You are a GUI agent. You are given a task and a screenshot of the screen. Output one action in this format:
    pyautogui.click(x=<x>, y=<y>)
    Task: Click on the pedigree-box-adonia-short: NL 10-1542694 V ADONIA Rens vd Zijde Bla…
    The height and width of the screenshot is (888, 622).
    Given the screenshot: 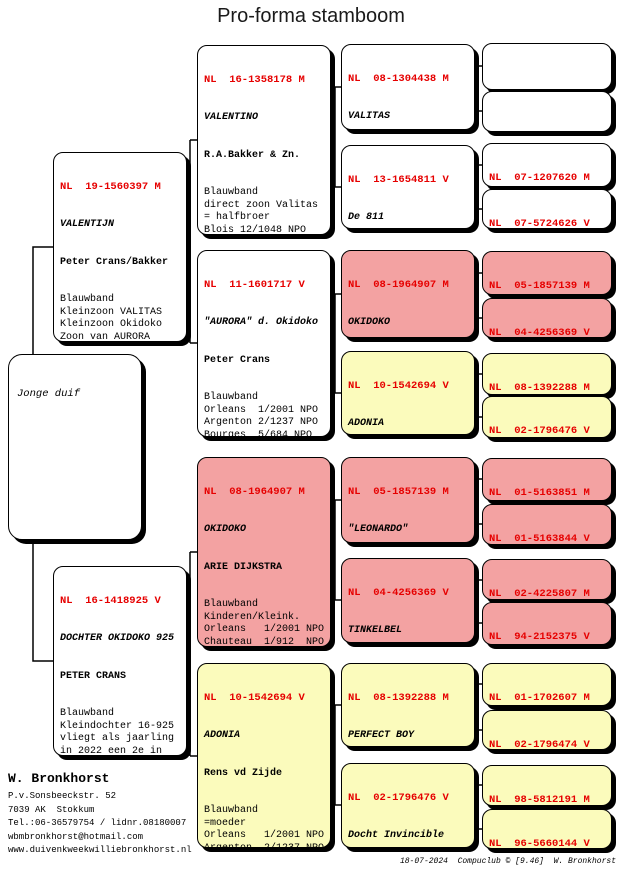 What is the action you would take?
    pyautogui.click(x=408, y=393)
    